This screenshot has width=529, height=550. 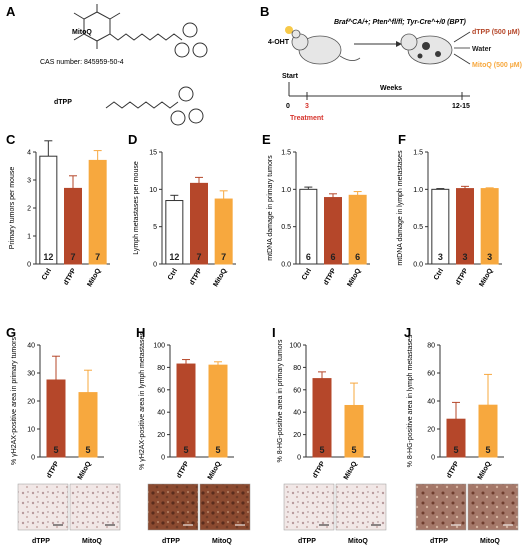 I want to click on y-axis-label: % 8-HG-positive area in primary tumors, so click(x=280, y=400).